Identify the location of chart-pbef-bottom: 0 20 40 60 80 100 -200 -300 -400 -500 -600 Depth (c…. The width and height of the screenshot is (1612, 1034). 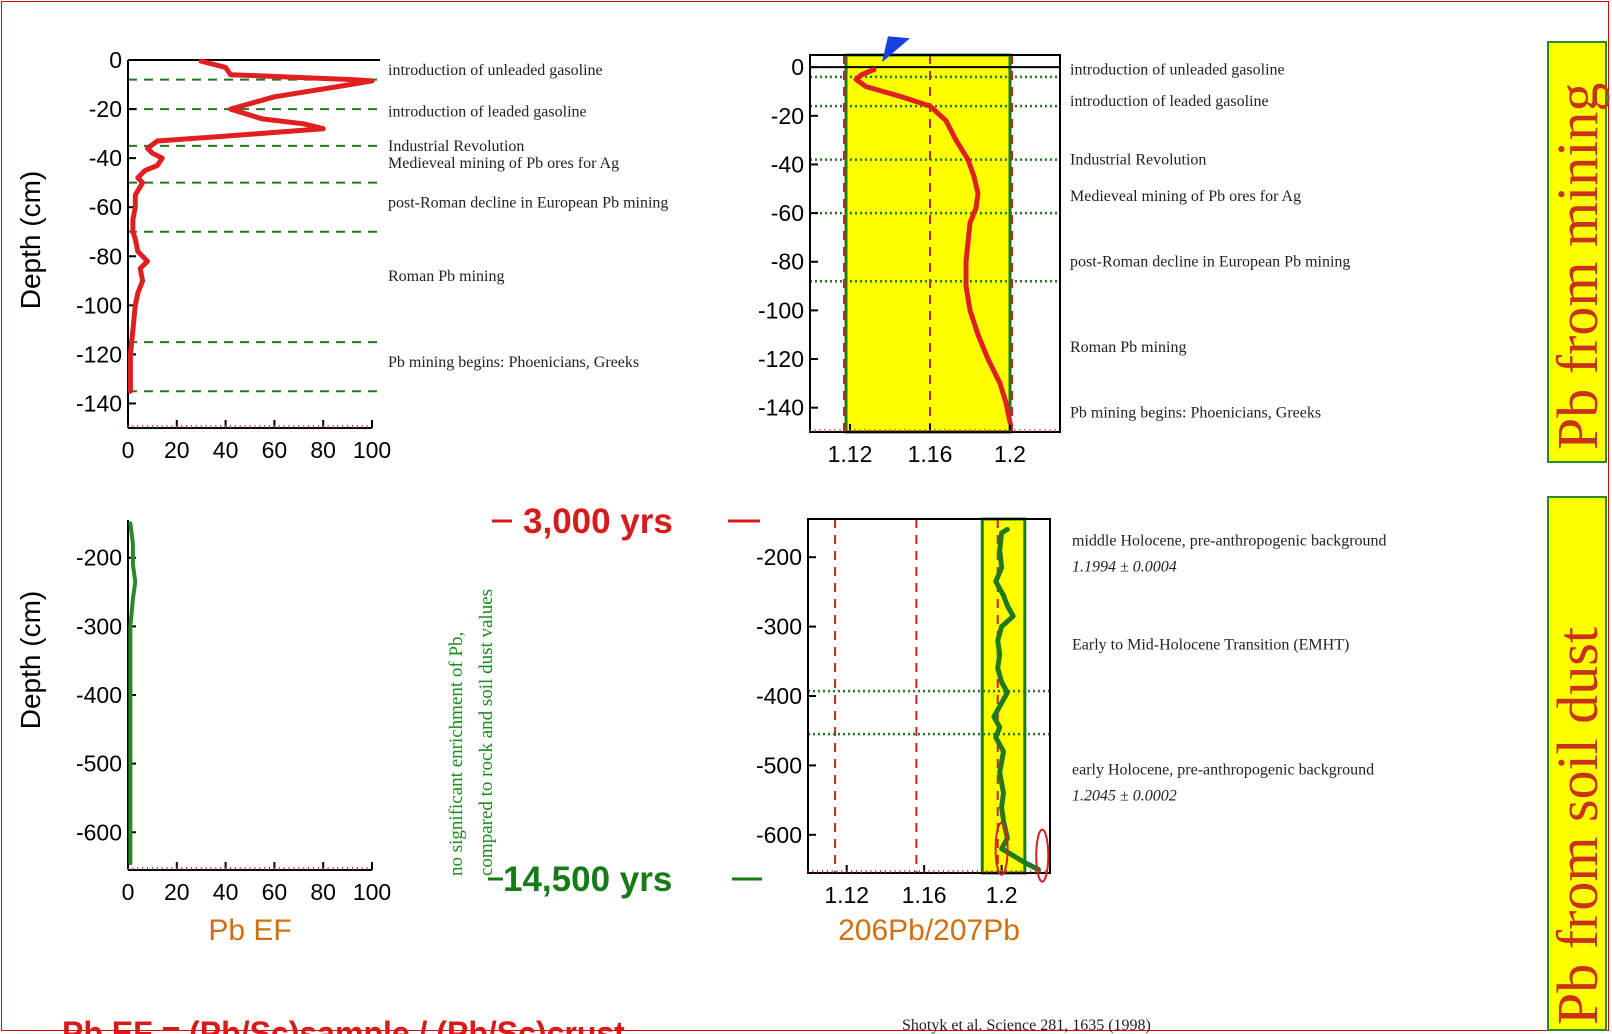
(203, 733).